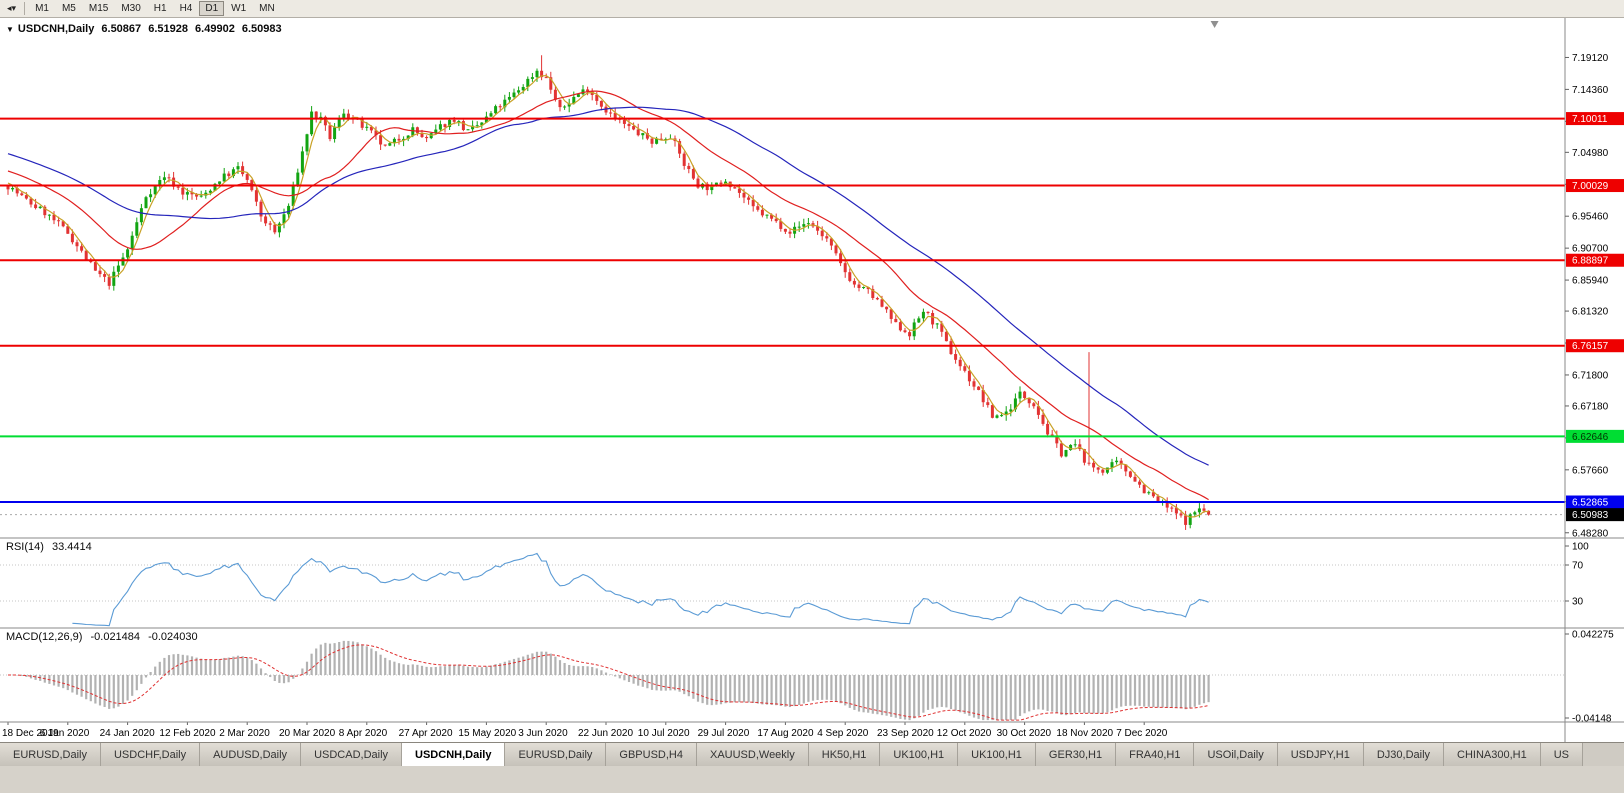  Describe the element at coordinates (65, 733) in the screenshot. I see `date-label: 6 Jan 2020` at that location.